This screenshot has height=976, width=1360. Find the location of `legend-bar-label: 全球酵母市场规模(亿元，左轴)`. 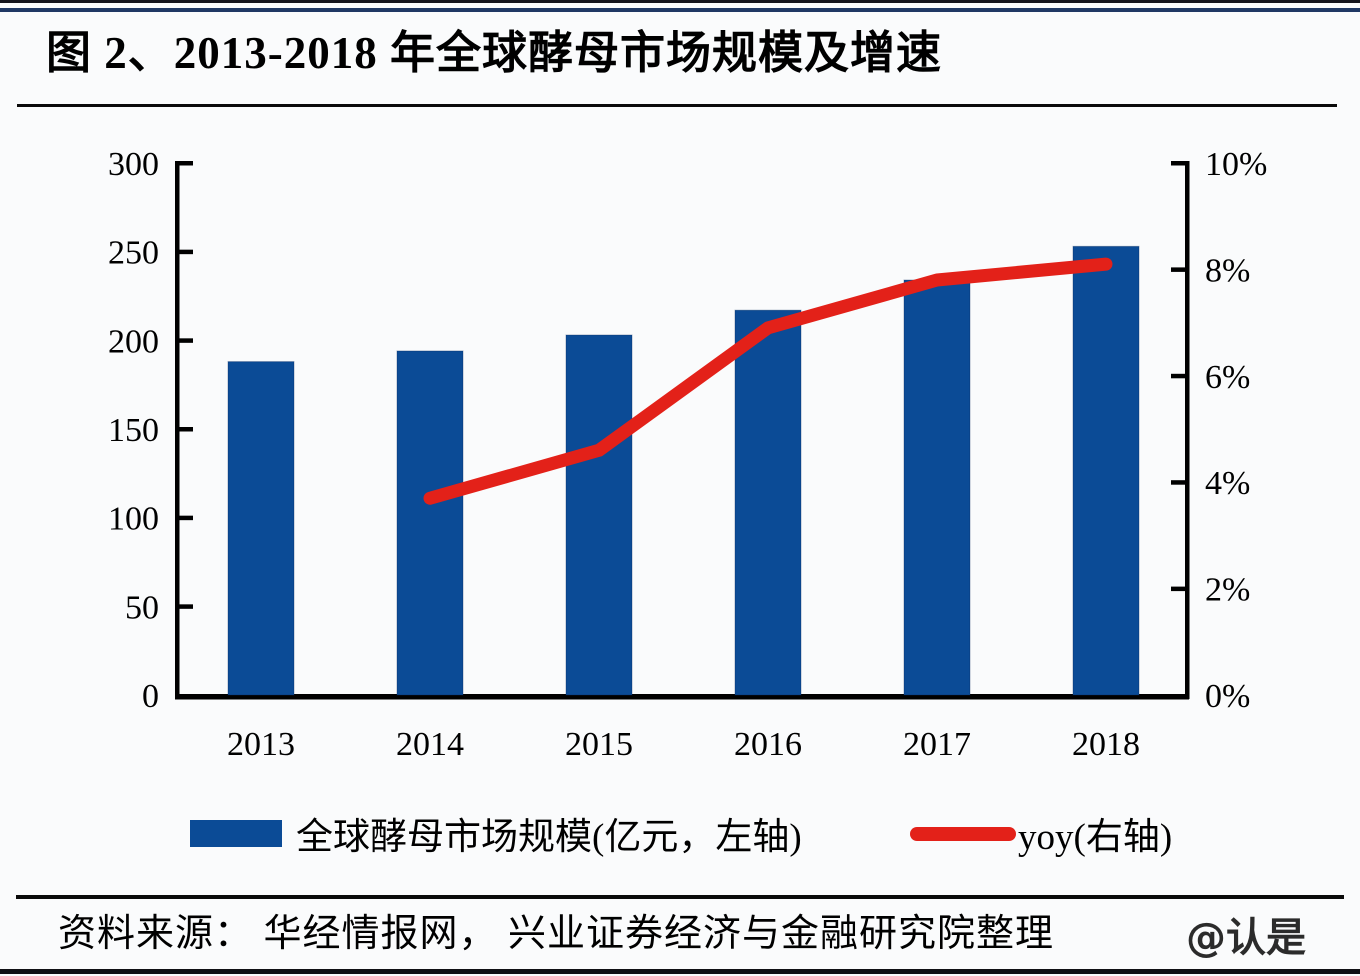

legend-bar-label: 全球酵母市场规模(亿元，左轴) is located at coordinates (549, 837).